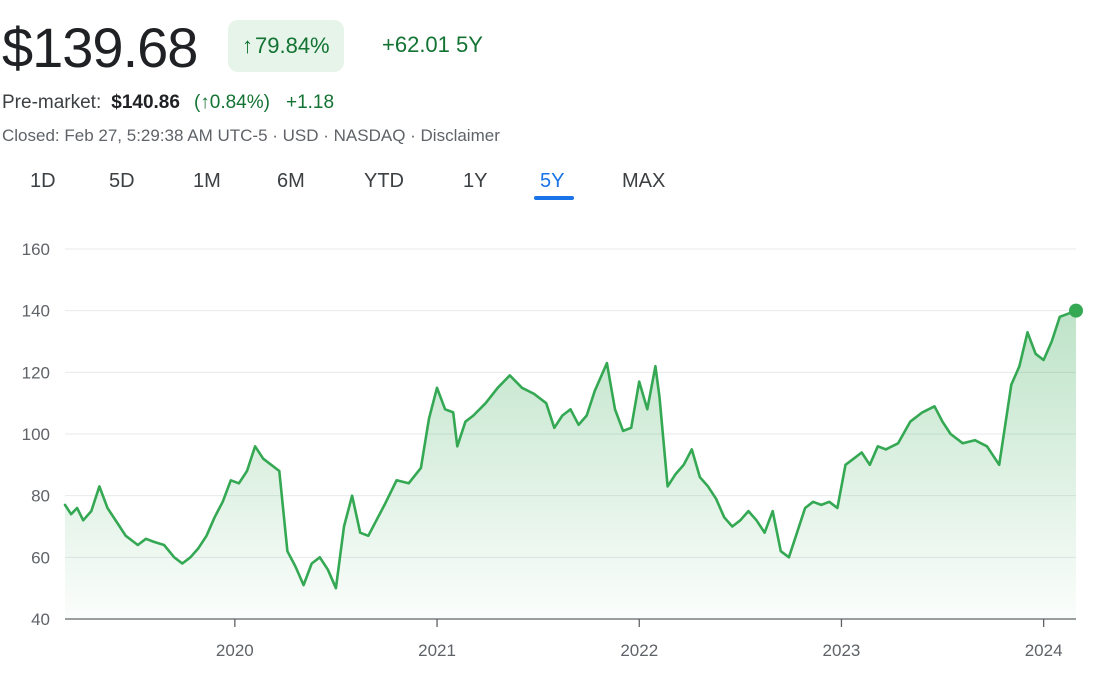 The image size is (1108, 684). I want to click on y-tick-label: 60, so click(40, 557).